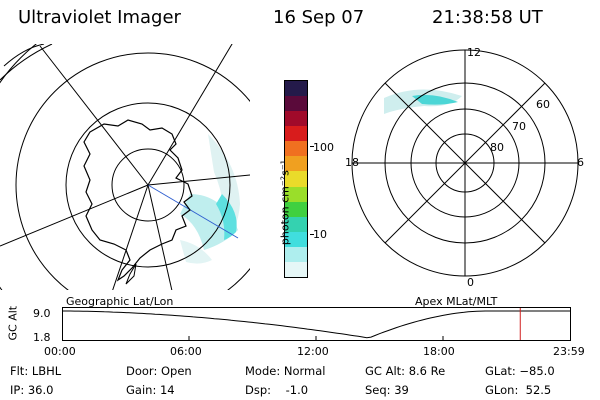  Describe the element at coordinates (13, 323) in the screenshot. I see `altitude-axis-label: GC Alt` at that location.